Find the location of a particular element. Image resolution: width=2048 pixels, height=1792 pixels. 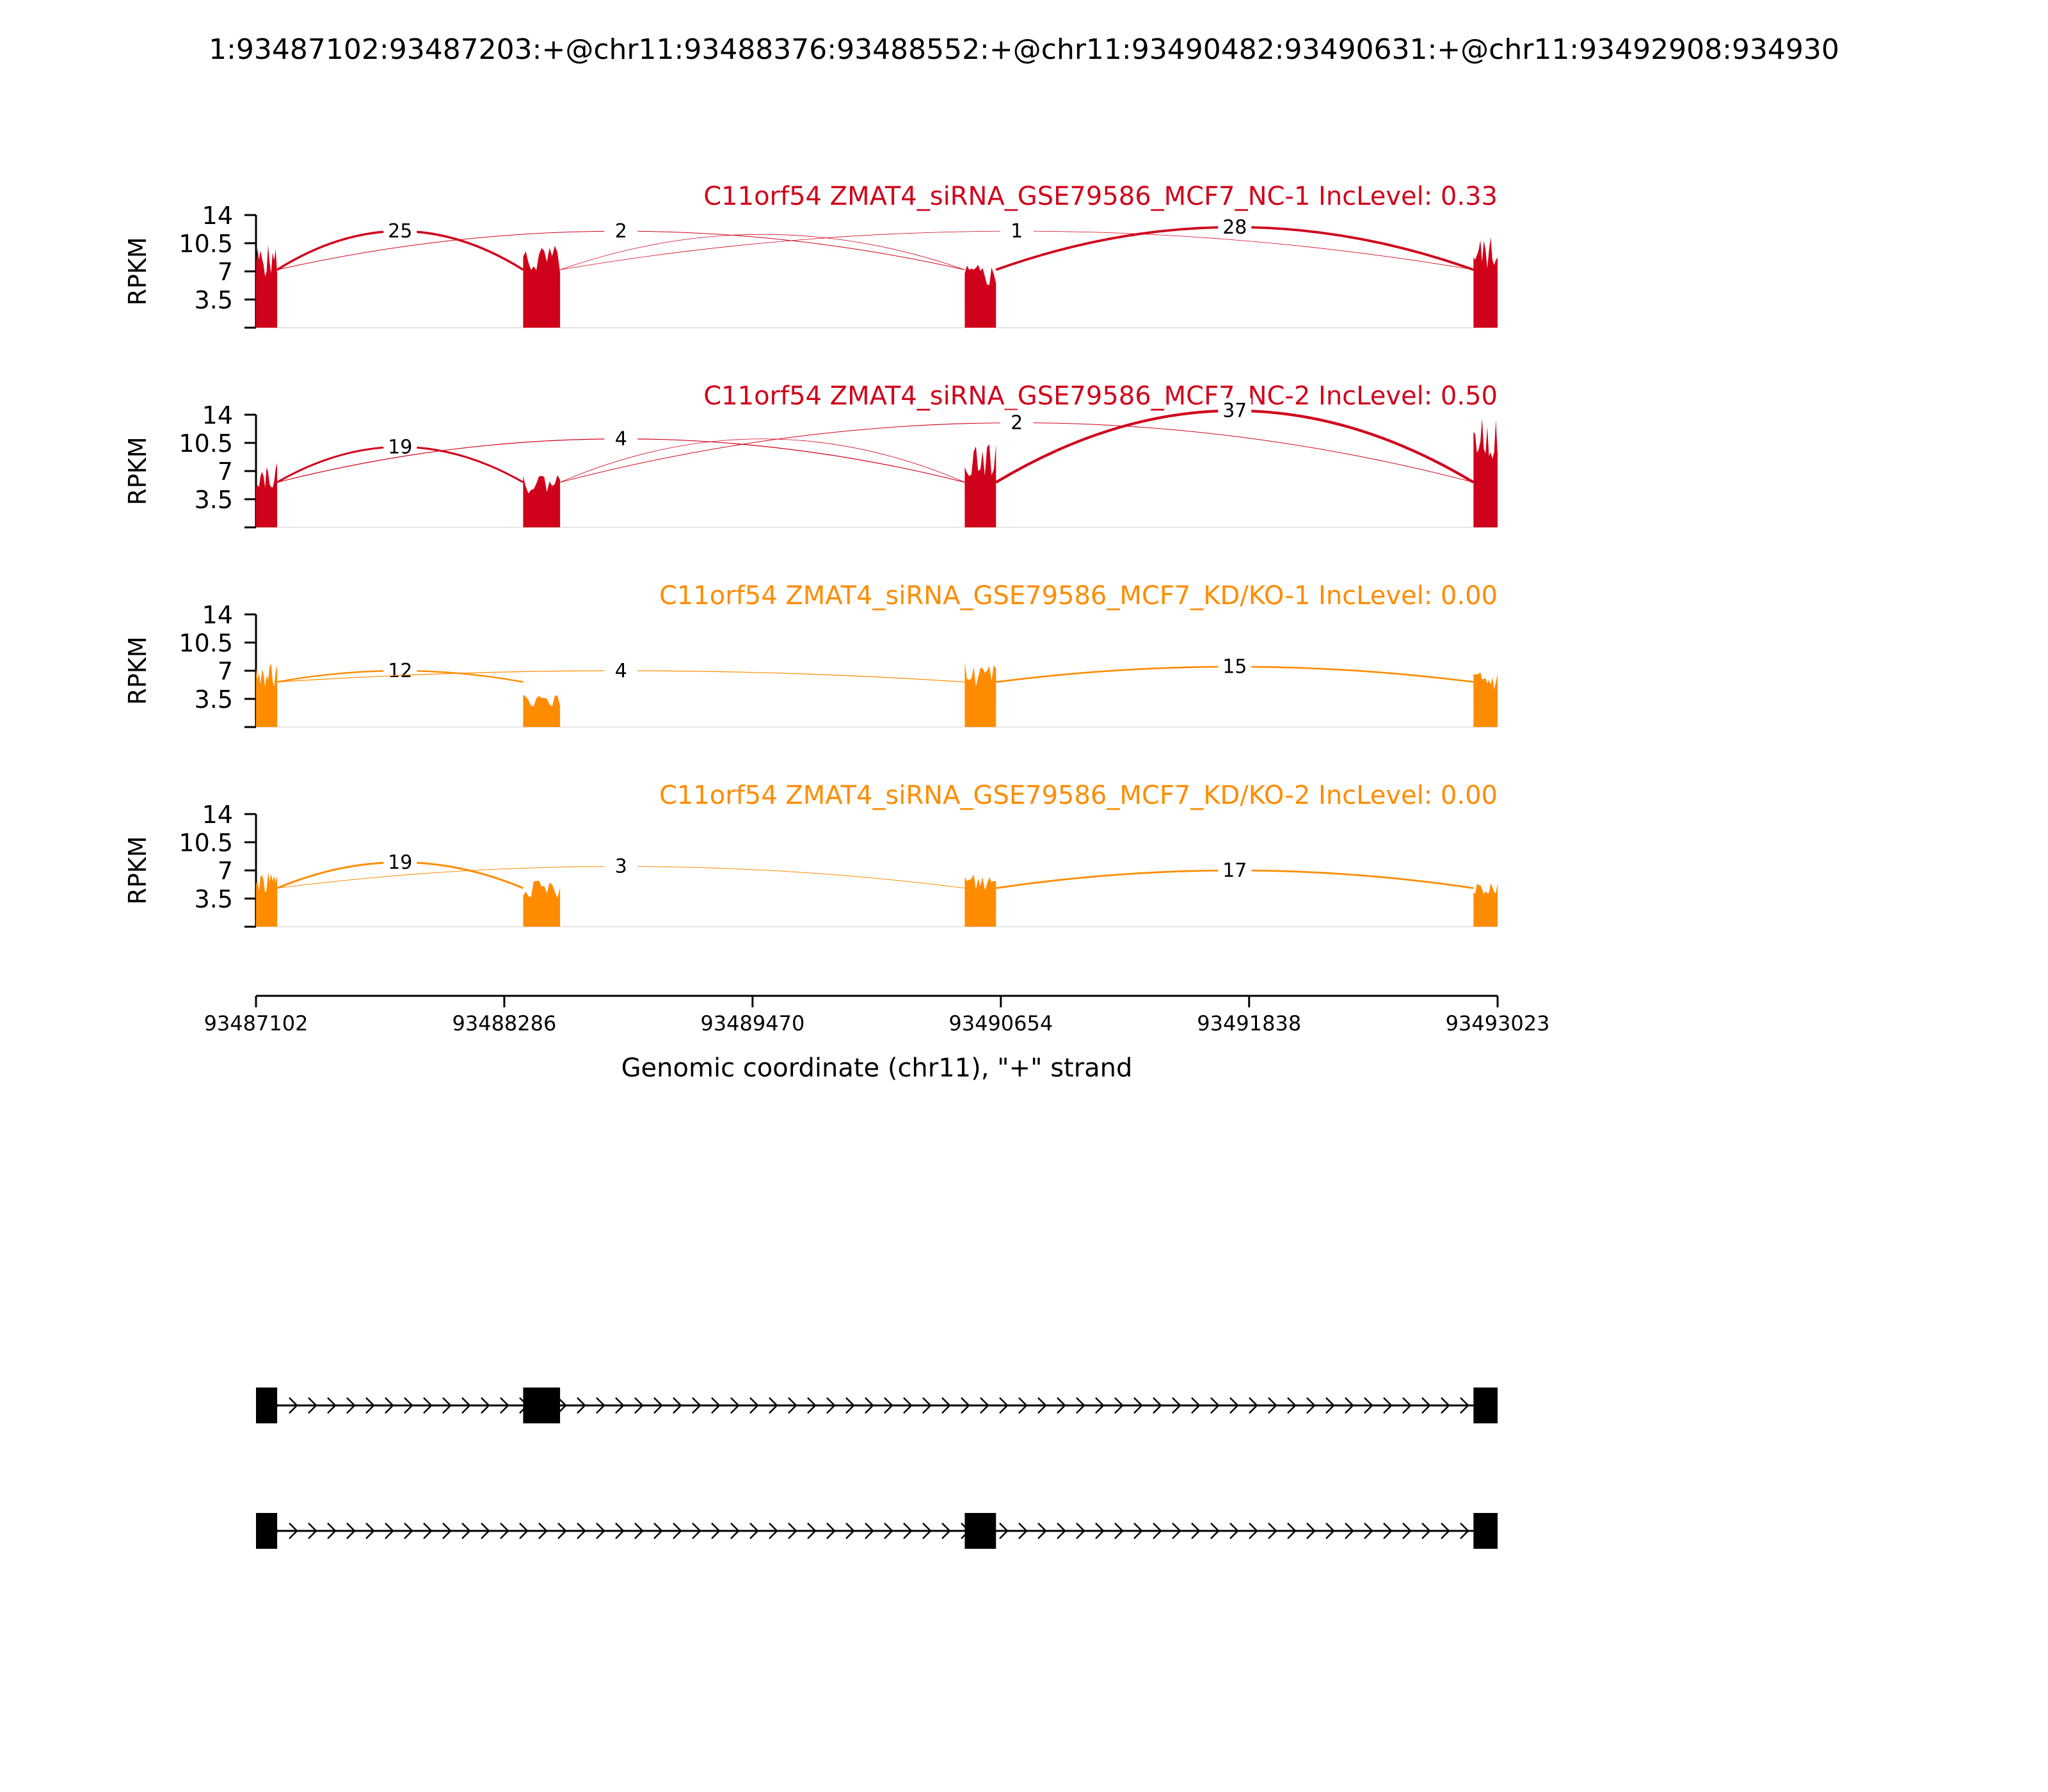

y-tick-label: 14 is located at coordinates (217, 415).